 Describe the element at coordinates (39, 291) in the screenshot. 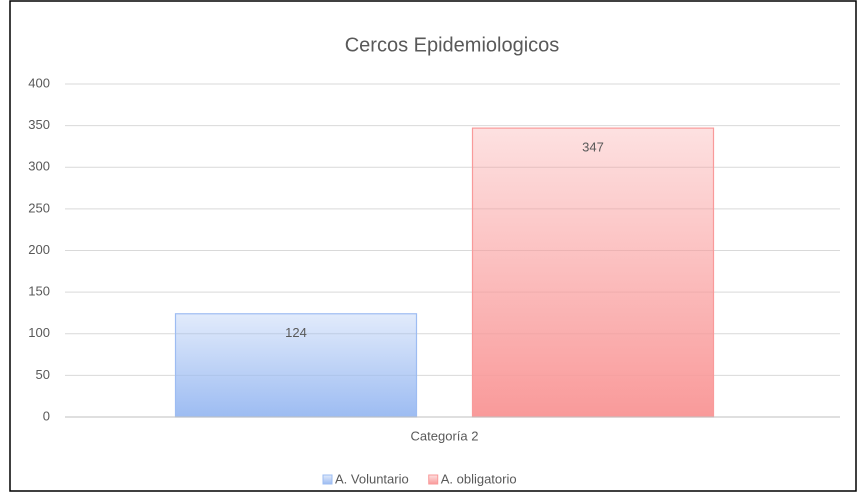

I see `y-tick-label: 150` at that location.